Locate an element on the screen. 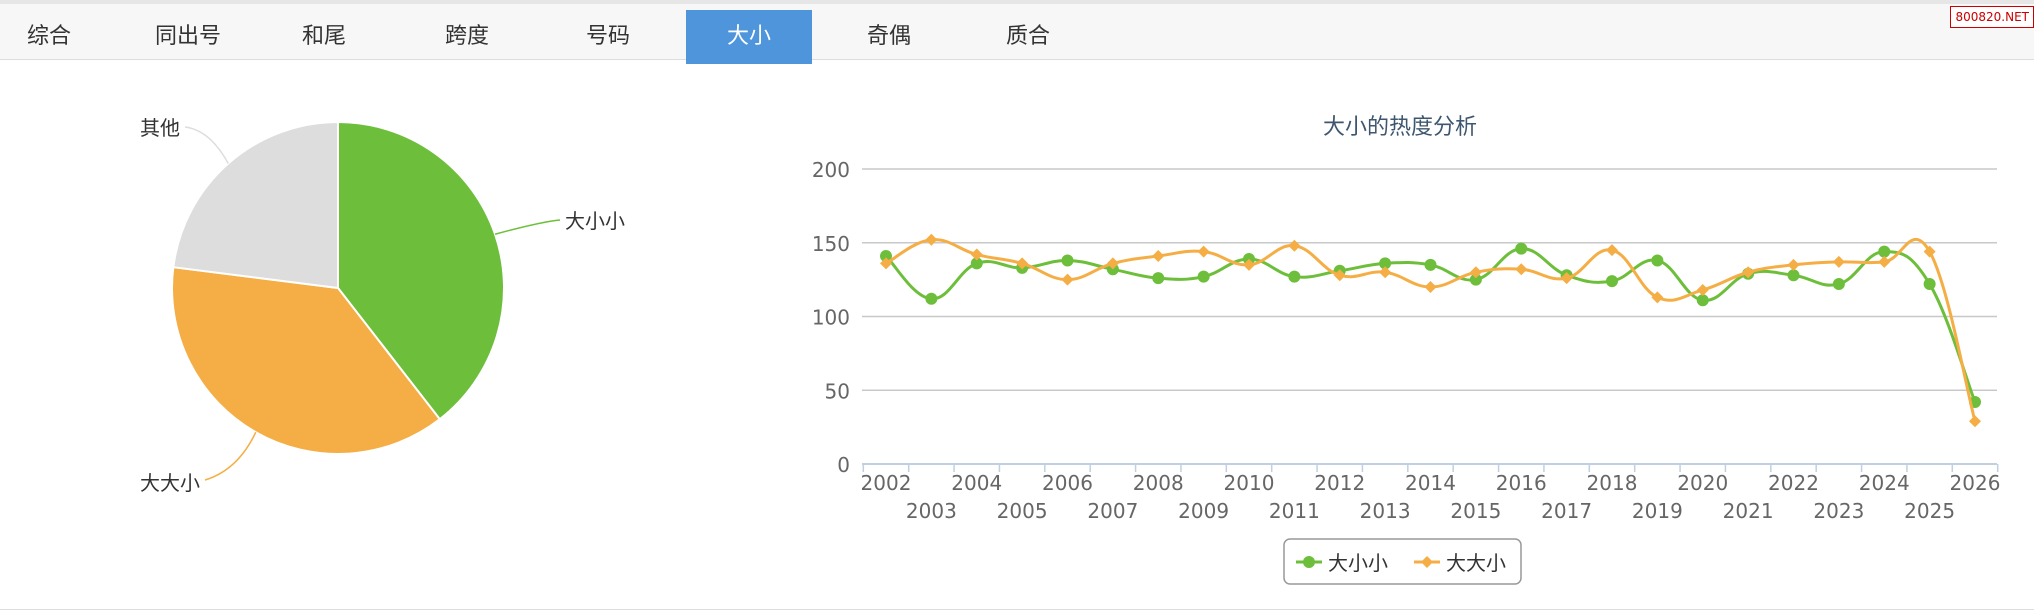  x-tick-label: 2008 is located at coordinates (1158, 483).